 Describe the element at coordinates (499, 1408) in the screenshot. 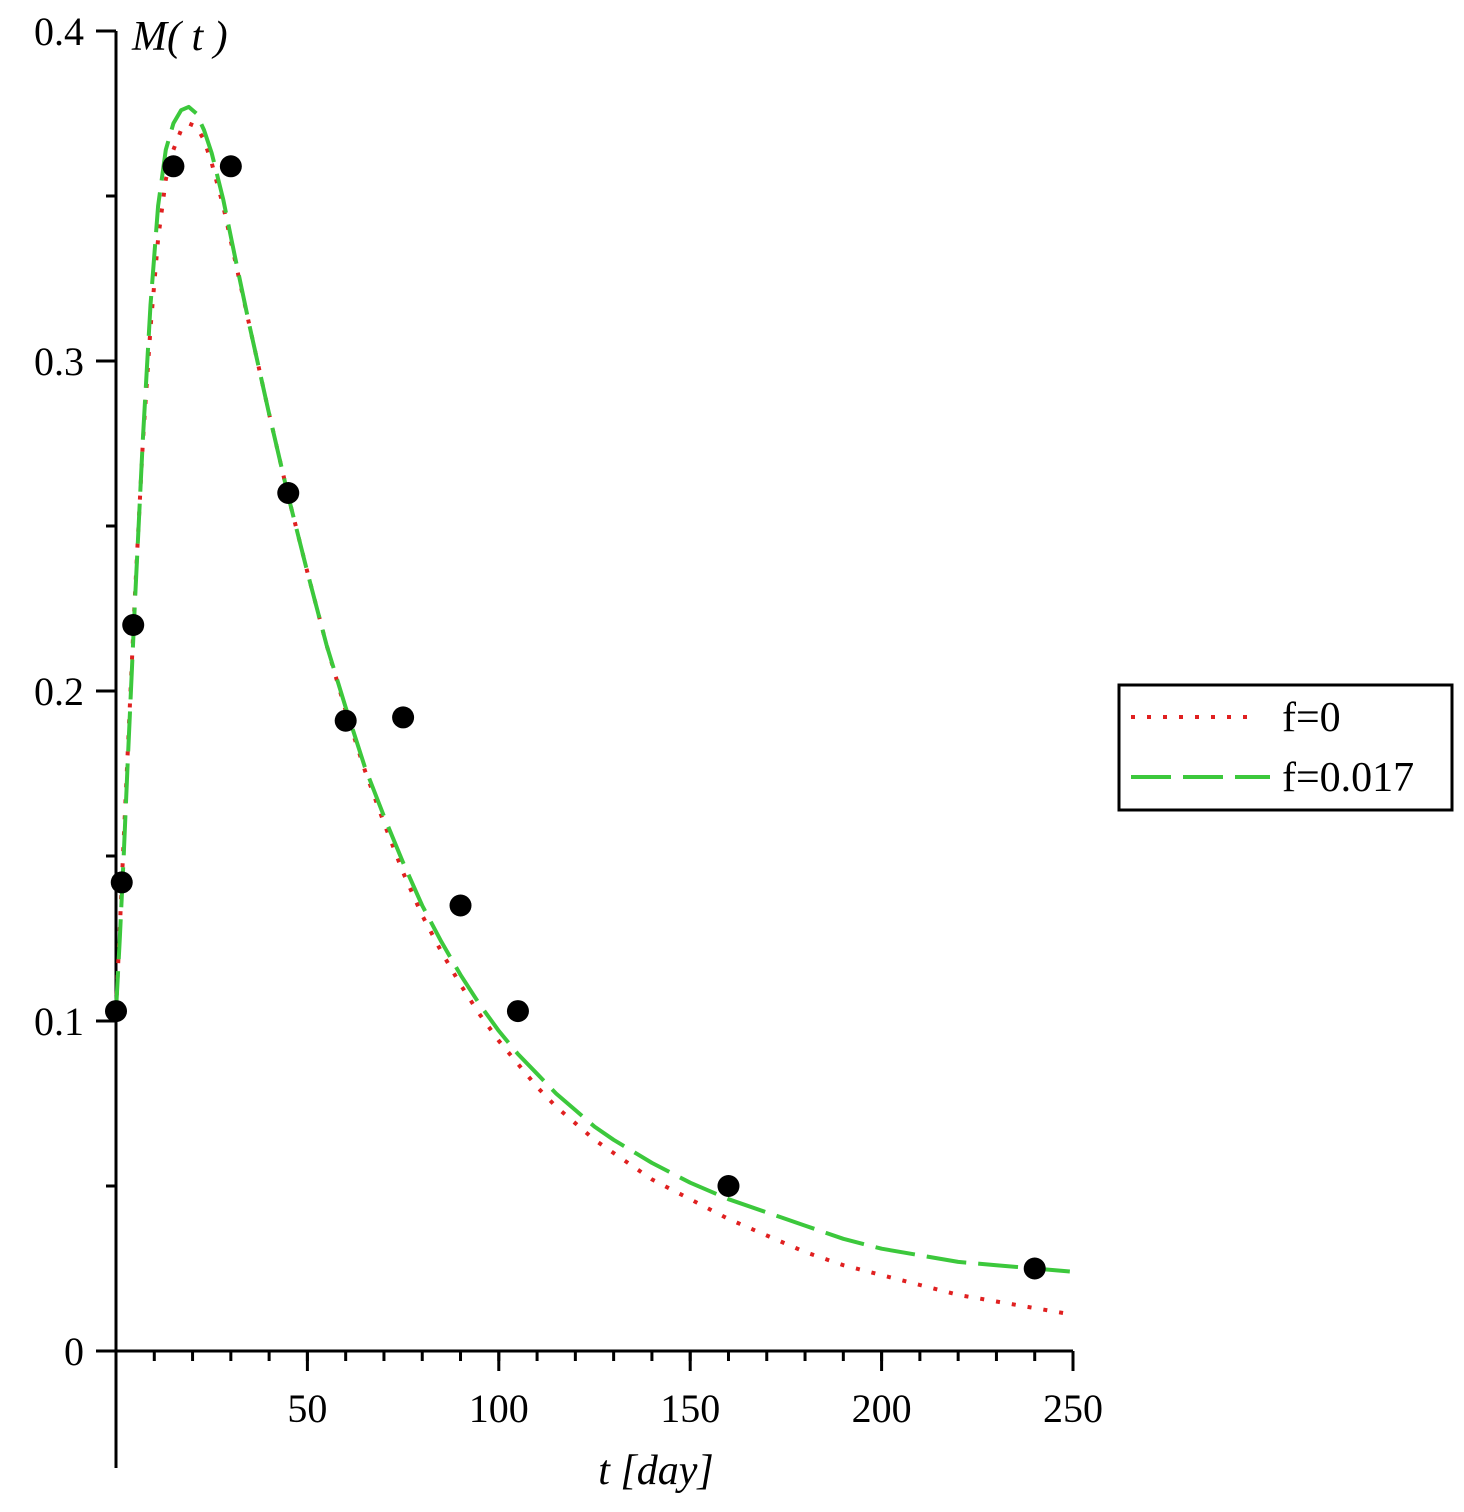

I see `x-tick-label: 100` at that location.